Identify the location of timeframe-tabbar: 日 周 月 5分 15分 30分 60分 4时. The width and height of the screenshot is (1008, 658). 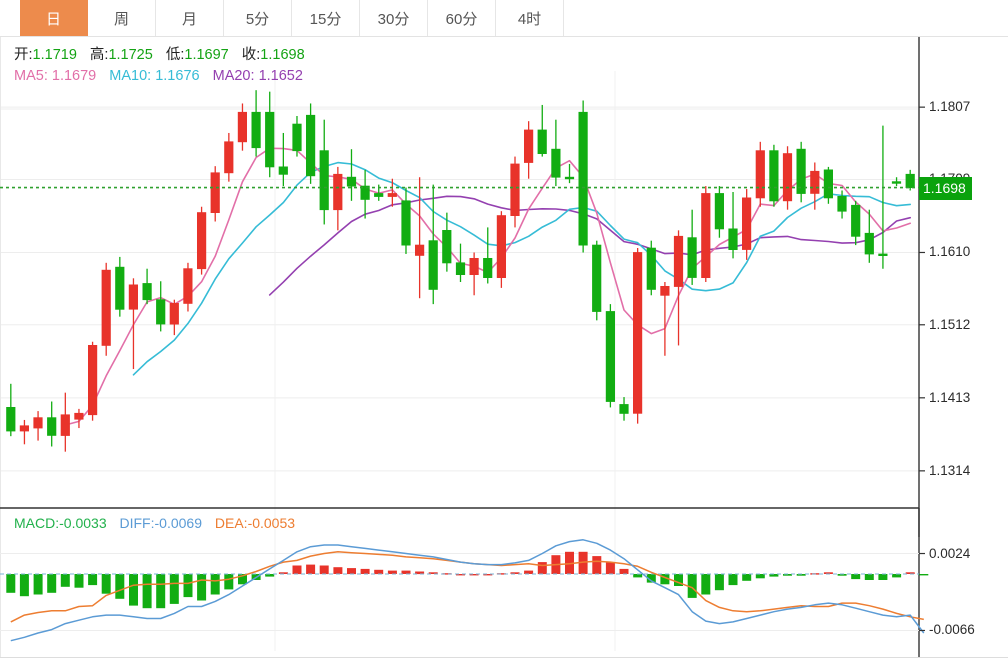
(504, 18).